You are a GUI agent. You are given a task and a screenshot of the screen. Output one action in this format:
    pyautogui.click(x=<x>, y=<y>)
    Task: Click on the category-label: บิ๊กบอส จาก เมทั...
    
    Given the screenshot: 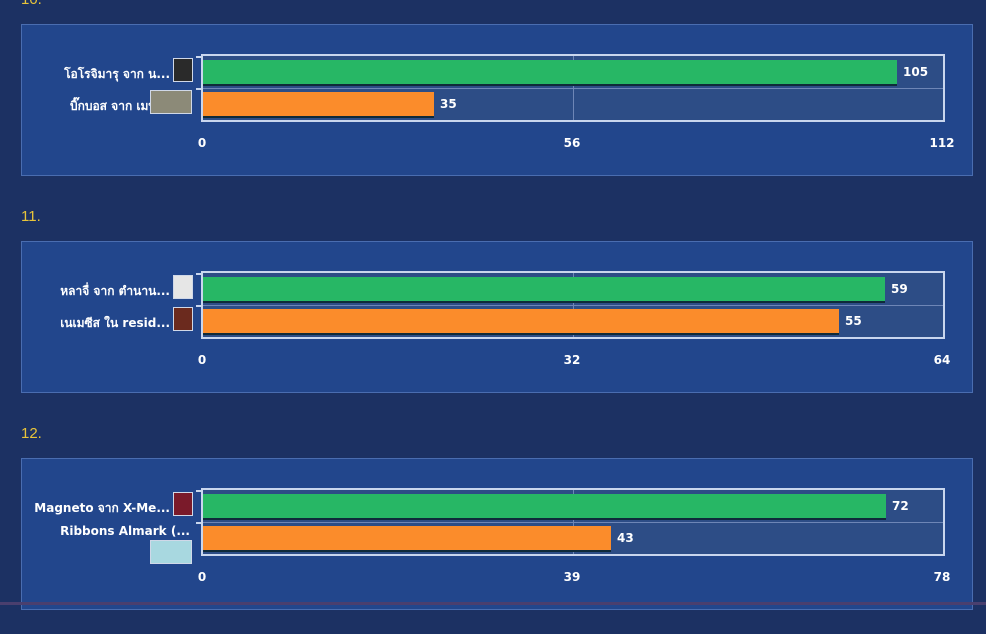 What is the action you would take?
    pyautogui.click(x=119, y=106)
    